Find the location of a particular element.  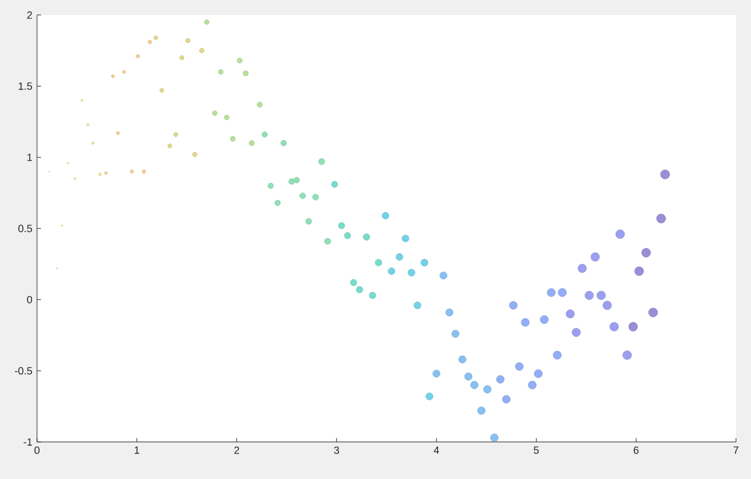

x-tick-label: 3 is located at coordinates (337, 450).